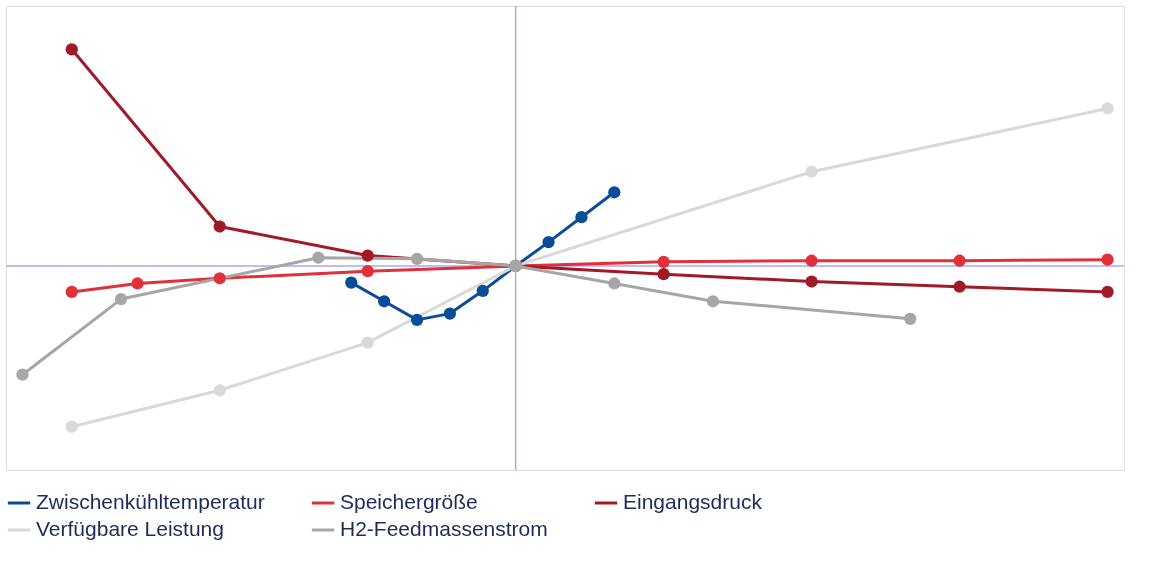 The height and width of the screenshot is (561, 1153). I want to click on legend-label: H2-Feedmassenstrom, so click(444, 528).